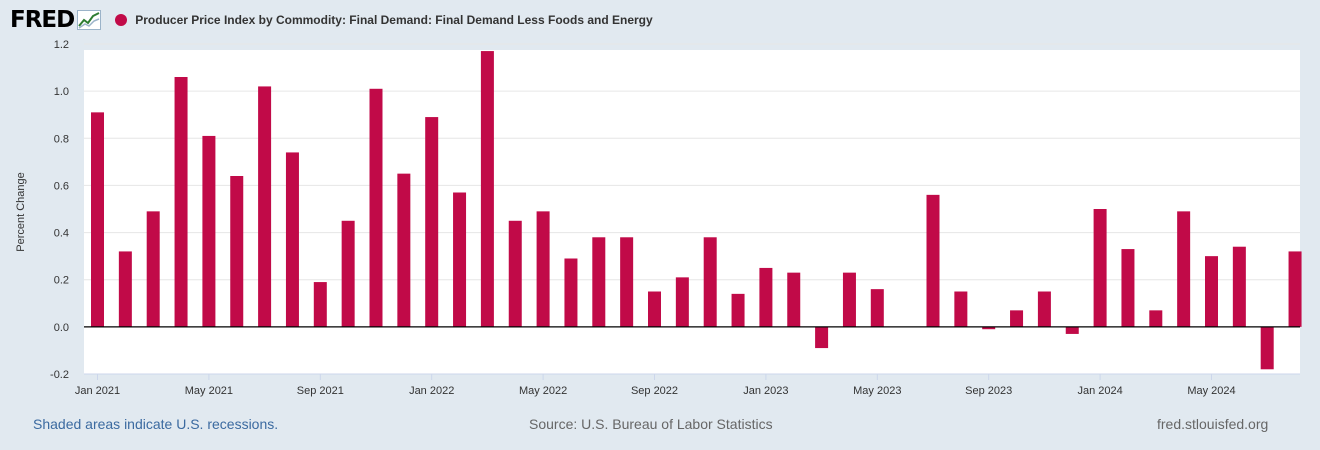 The height and width of the screenshot is (450, 1320). I want to click on legend-series-marker, so click(121, 20).